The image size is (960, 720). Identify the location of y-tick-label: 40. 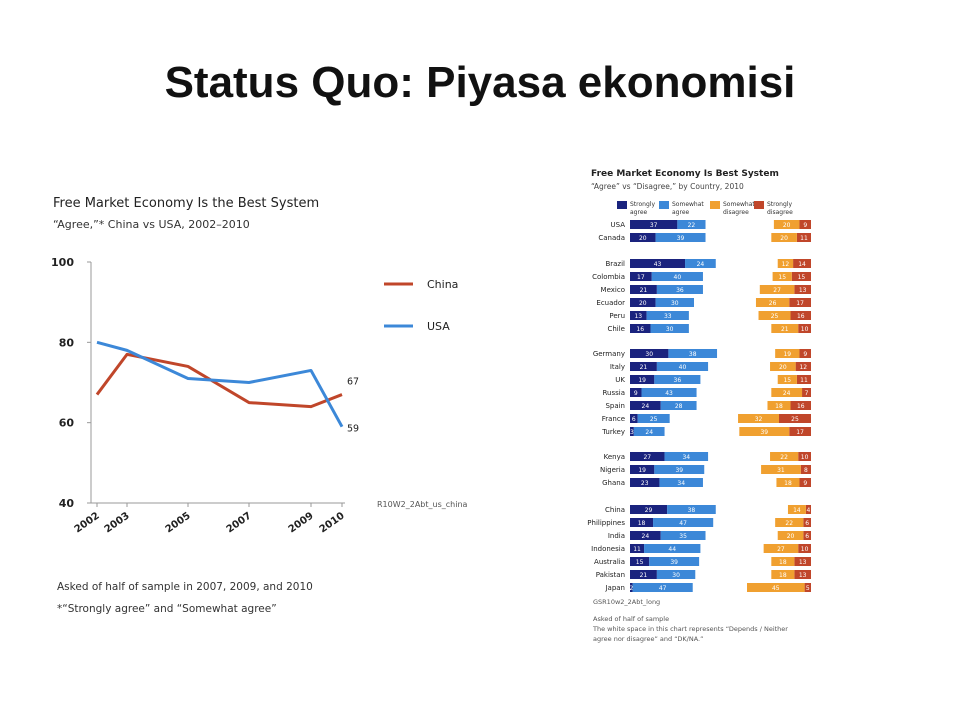
(67, 503).